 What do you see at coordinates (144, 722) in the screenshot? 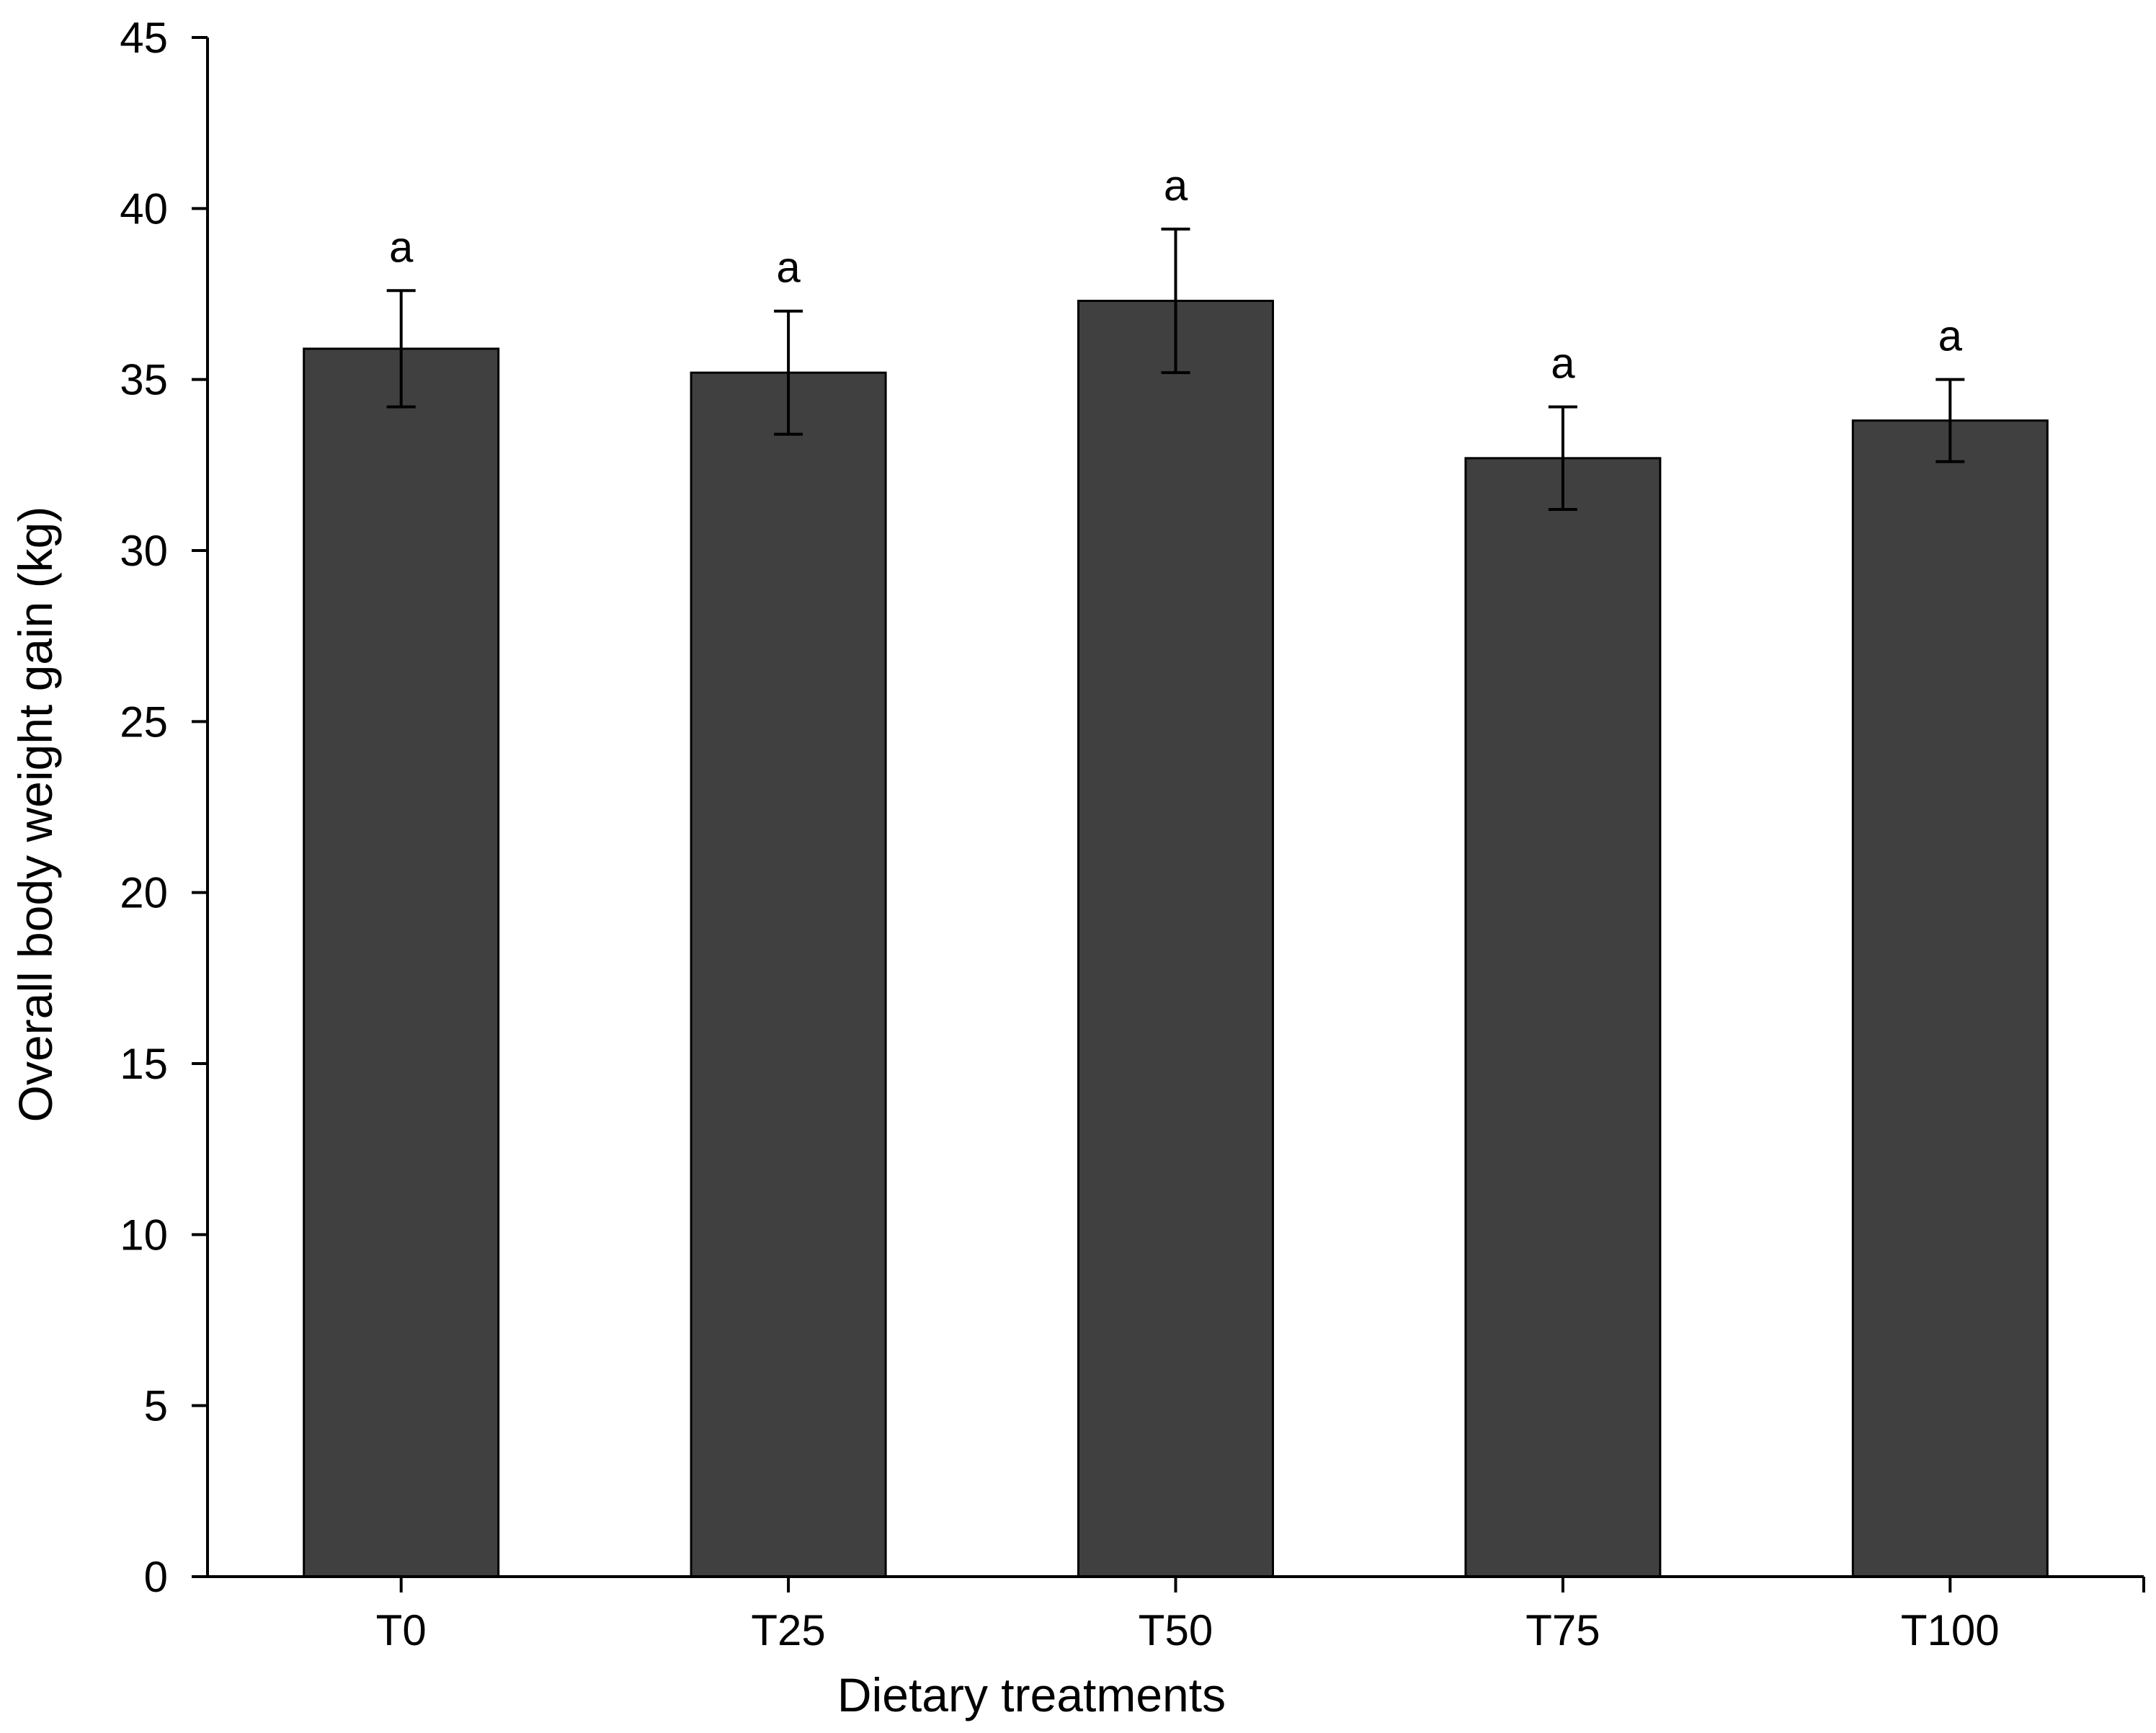
I see `y-tick-label-25: 25` at bounding box center [144, 722].